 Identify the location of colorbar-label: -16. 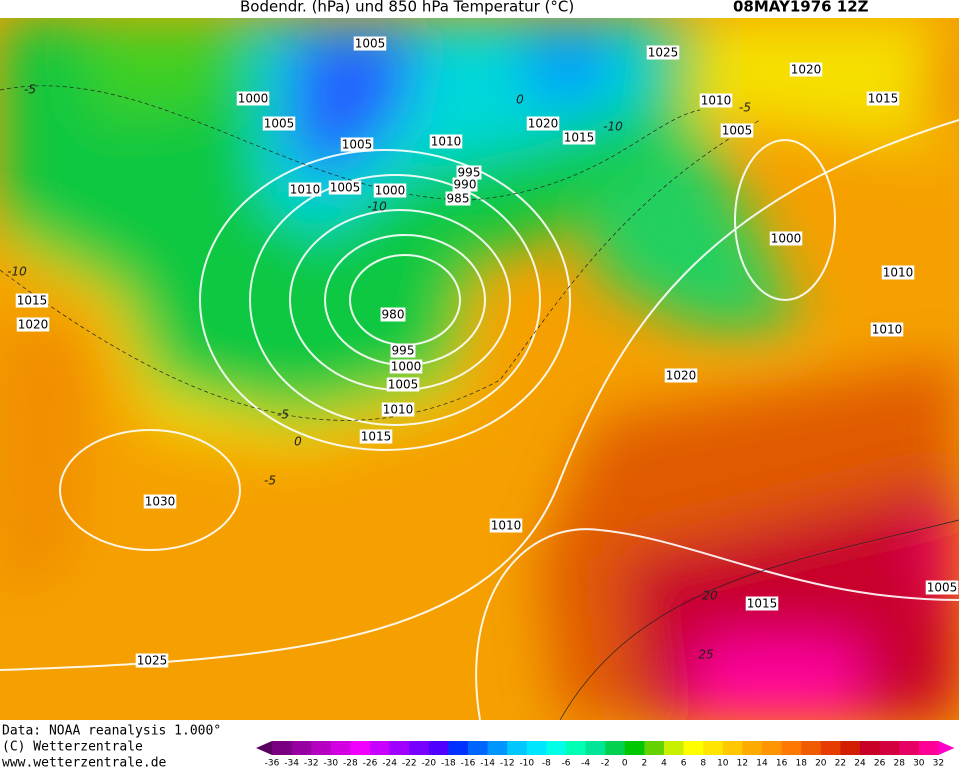
(468, 764).